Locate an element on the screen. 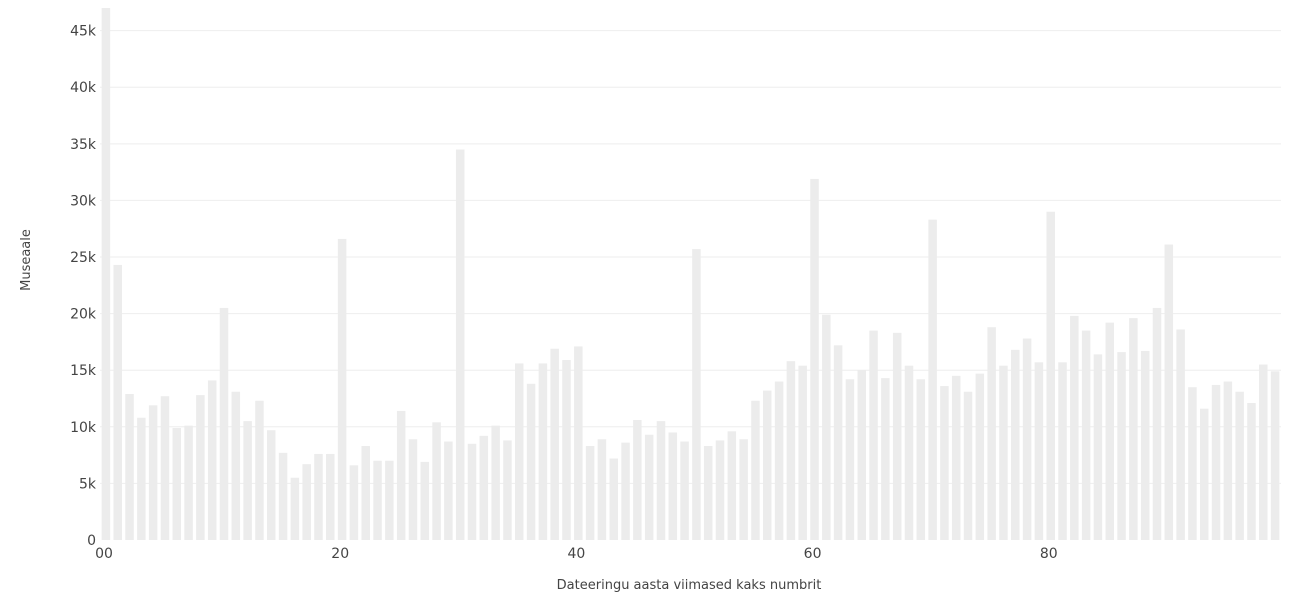 This screenshot has width=1289, height=600. x-tick-label: 00 is located at coordinates (104, 554).